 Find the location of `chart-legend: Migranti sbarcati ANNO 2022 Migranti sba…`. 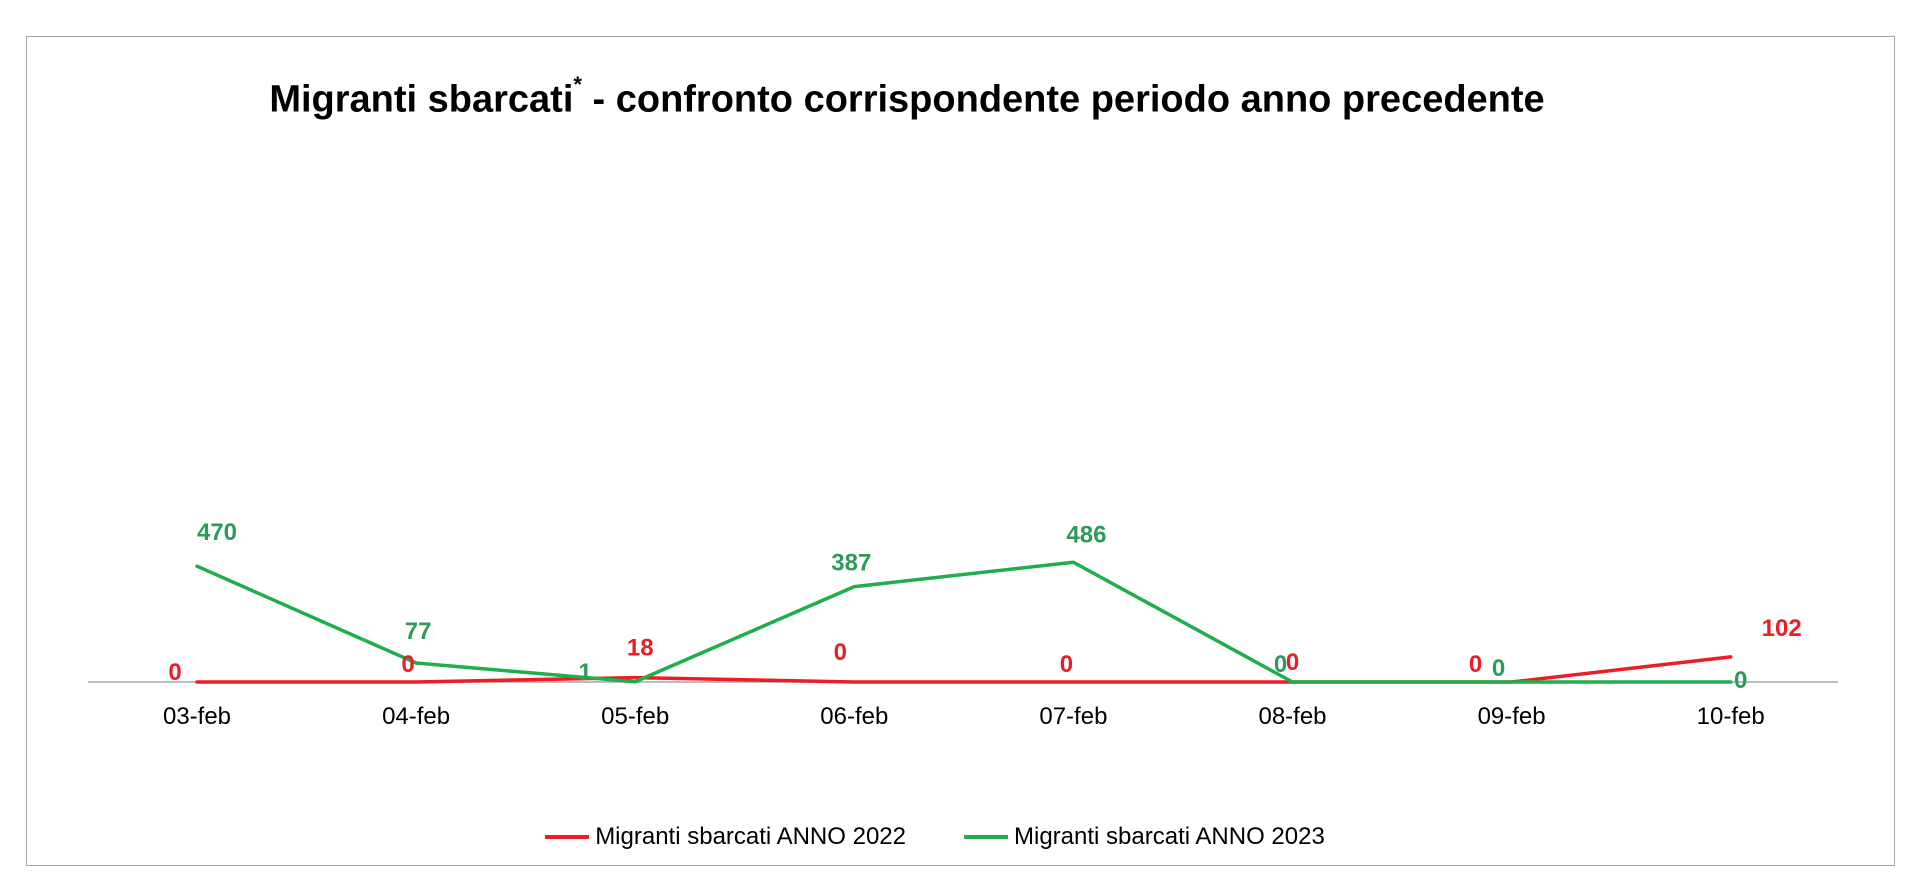

chart-legend: Migranti sbarcati ANNO 2022 Migranti sba… is located at coordinates (960, 837).